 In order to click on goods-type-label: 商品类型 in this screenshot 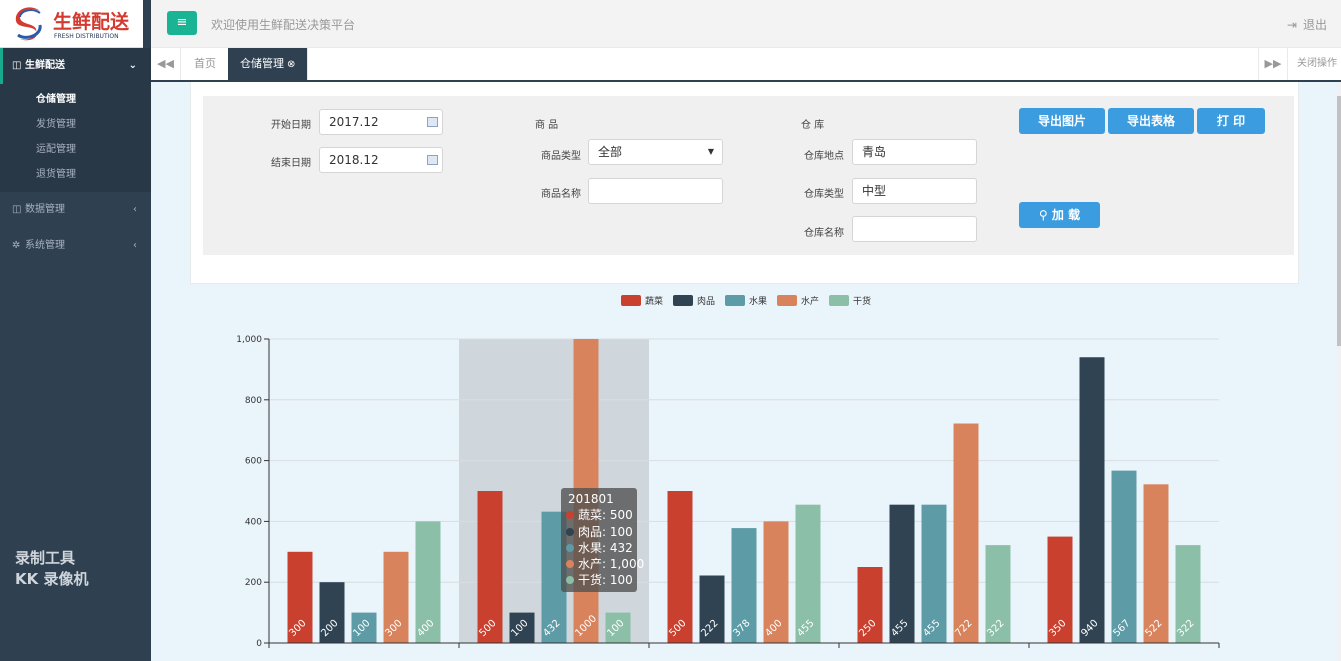, I will do `click(561, 156)`.